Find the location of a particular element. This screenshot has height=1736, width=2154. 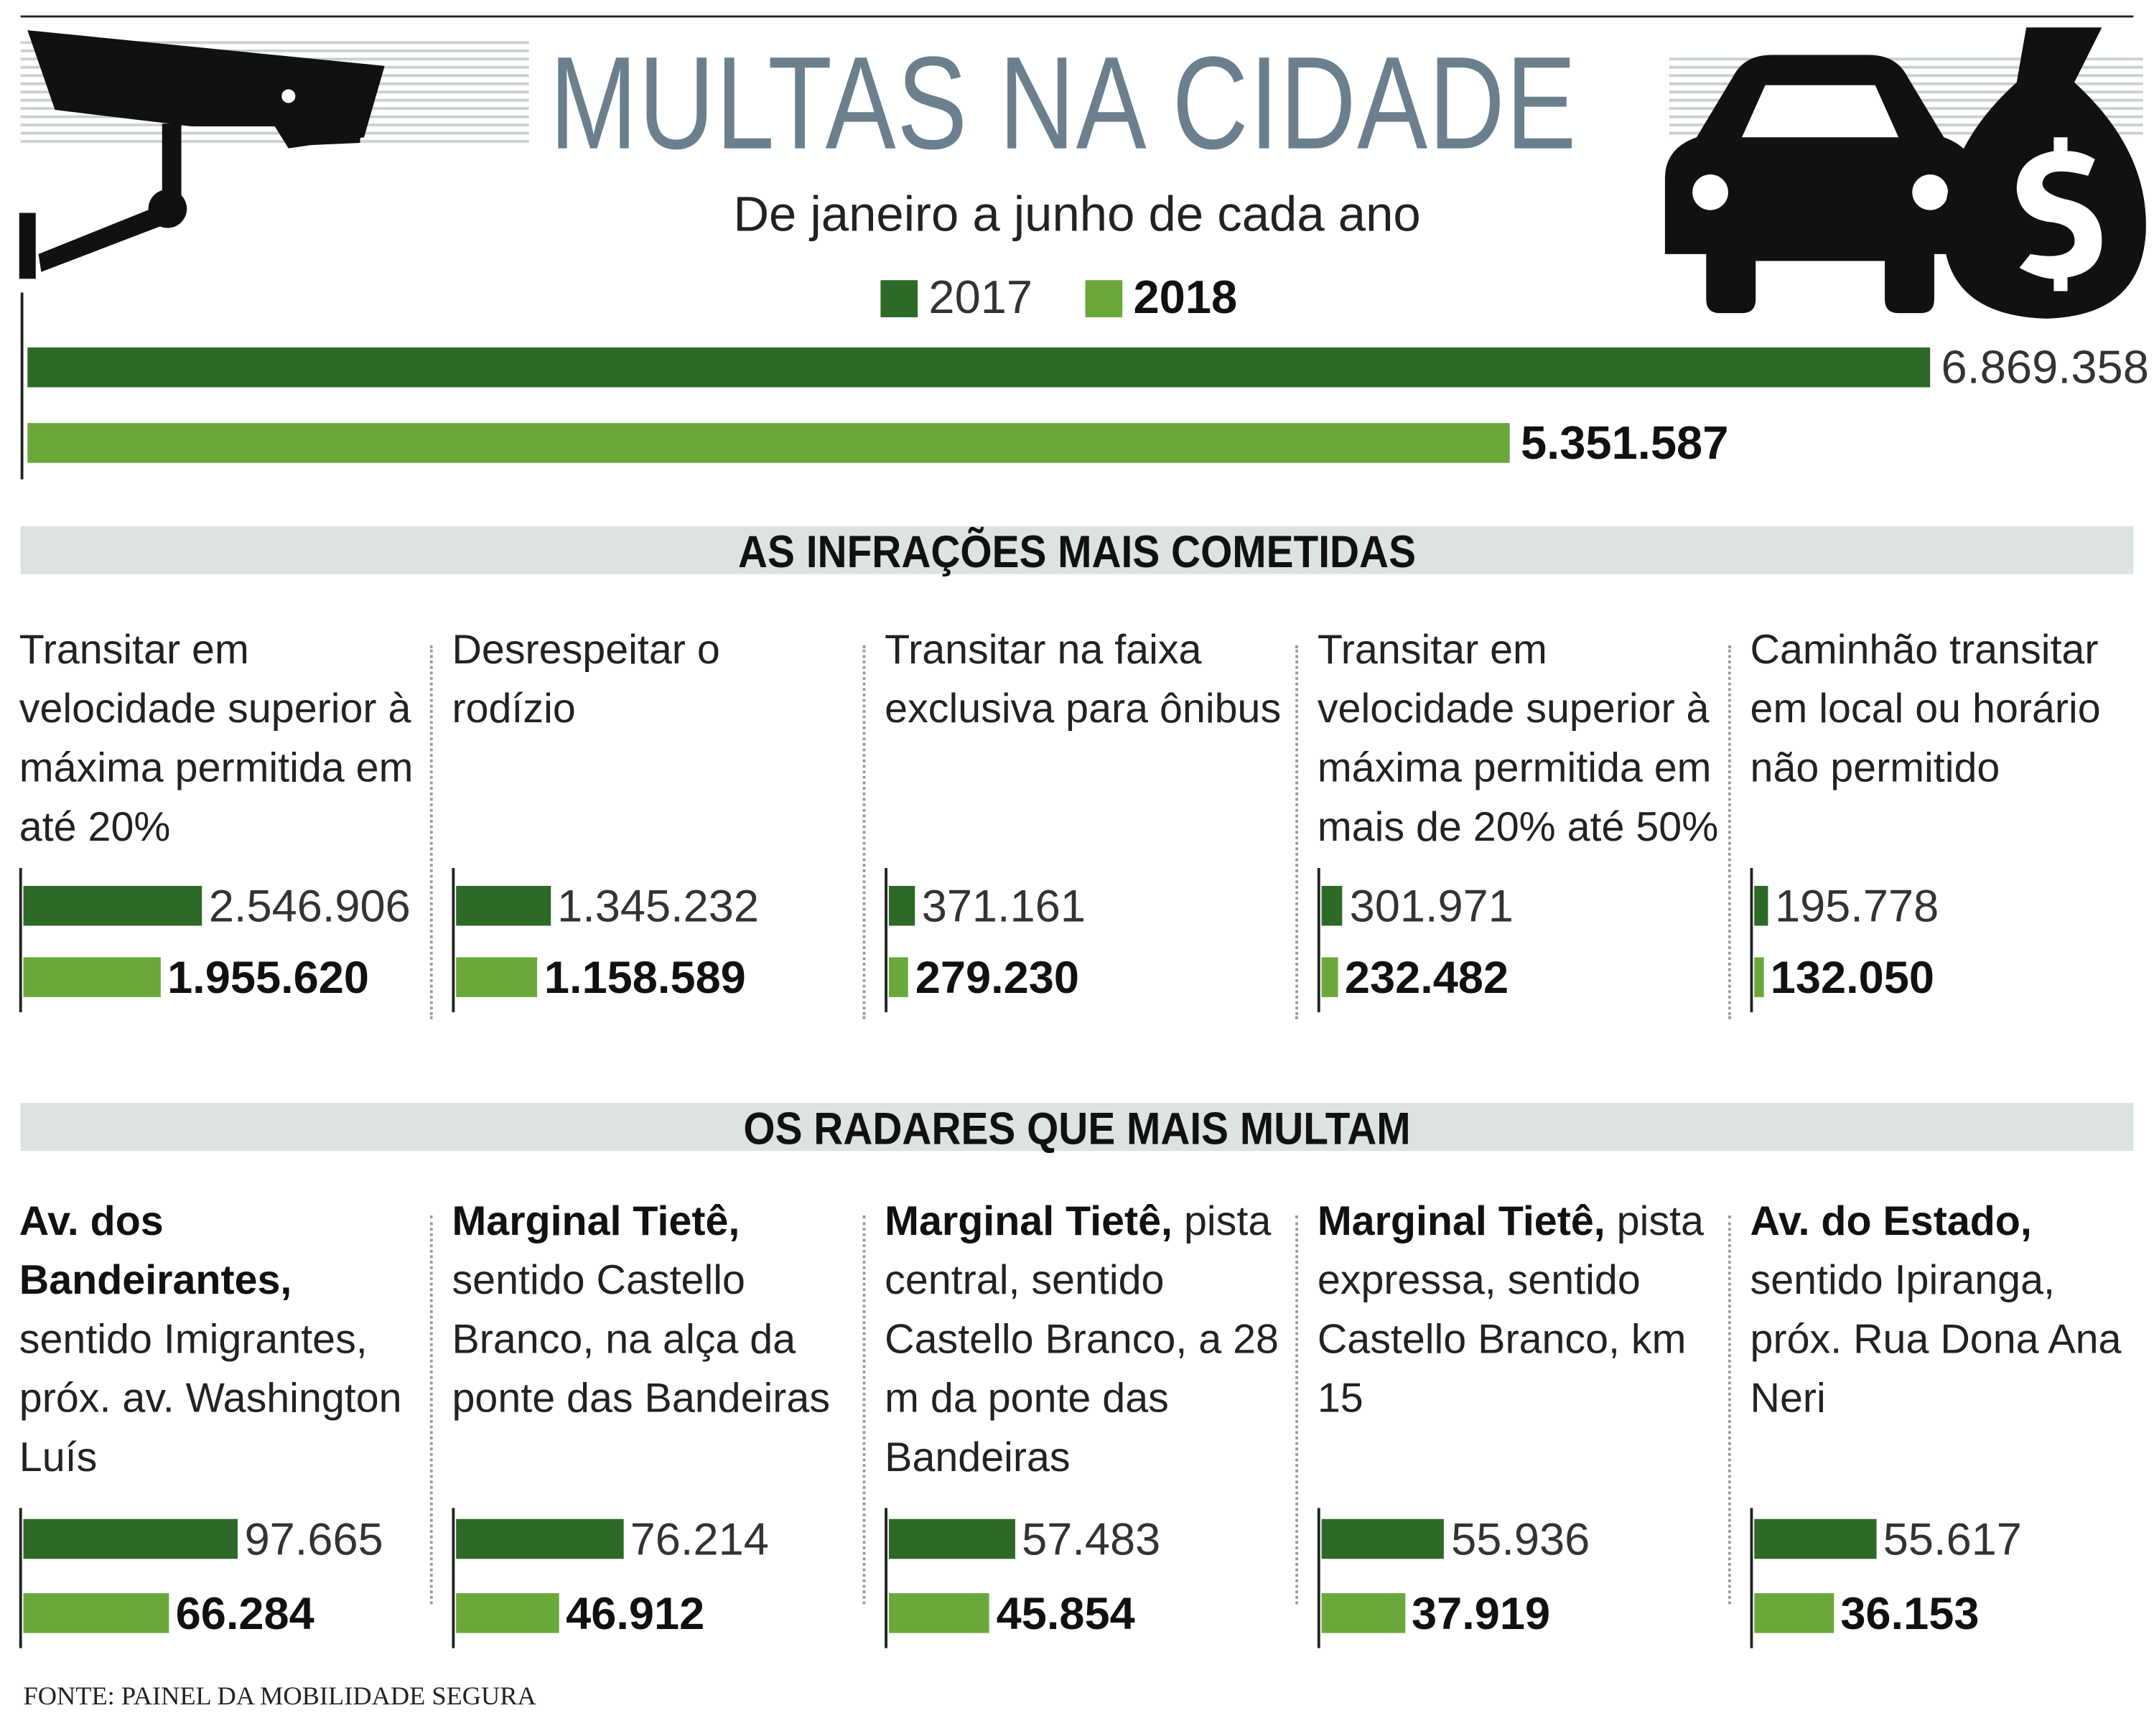

value-label: 37.919 is located at coordinates (1481, 1613).